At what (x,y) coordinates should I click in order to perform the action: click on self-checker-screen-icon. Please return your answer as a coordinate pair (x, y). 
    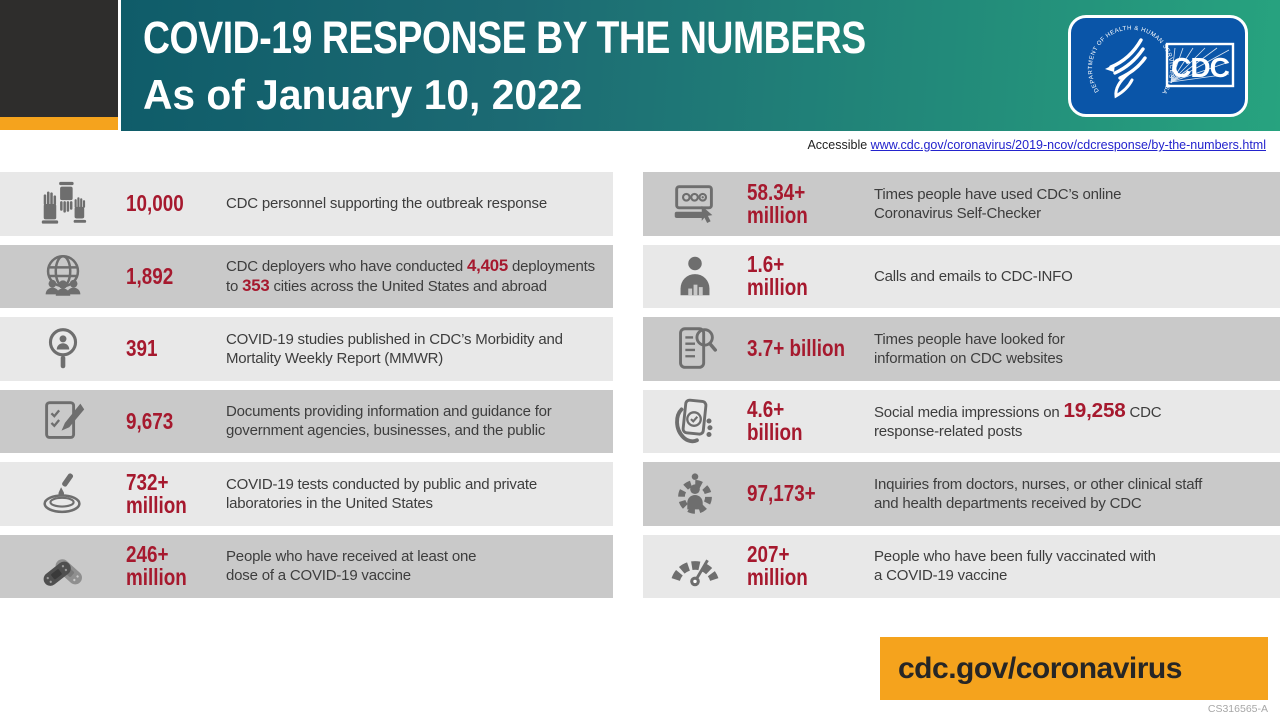
    Looking at the image, I should click on (695, 204).